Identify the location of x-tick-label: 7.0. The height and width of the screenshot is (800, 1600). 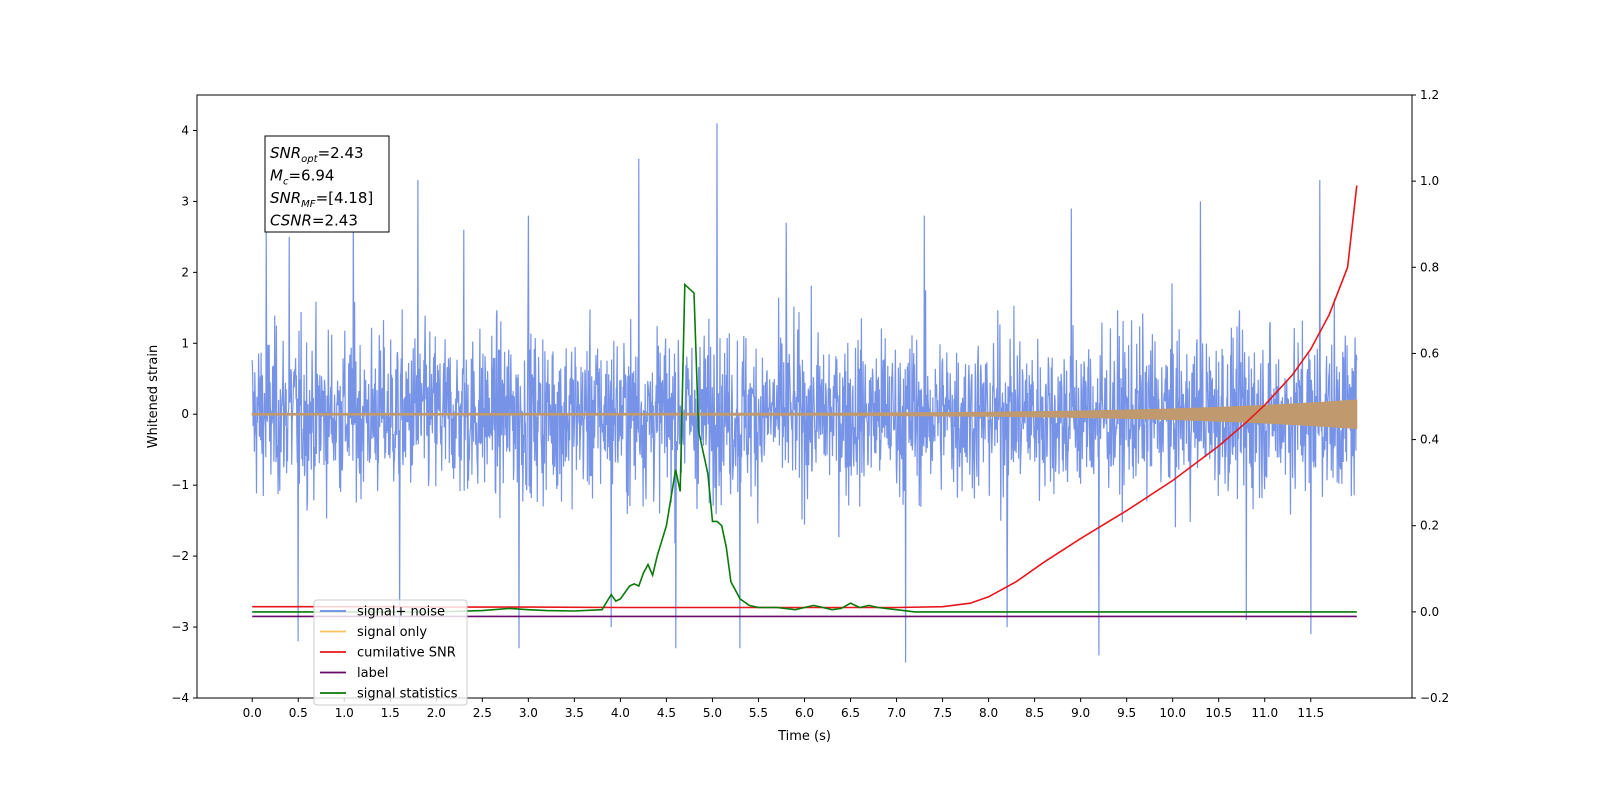
(896, 713).